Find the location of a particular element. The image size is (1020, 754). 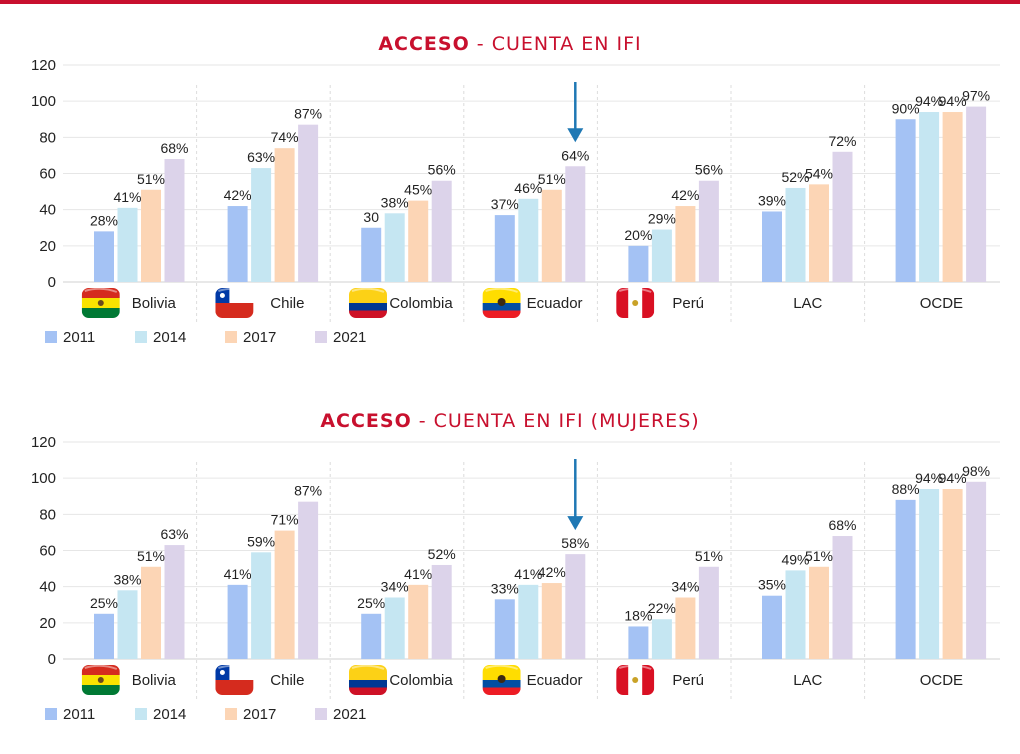

data-label: 49% is located at coordinates (795, 559).